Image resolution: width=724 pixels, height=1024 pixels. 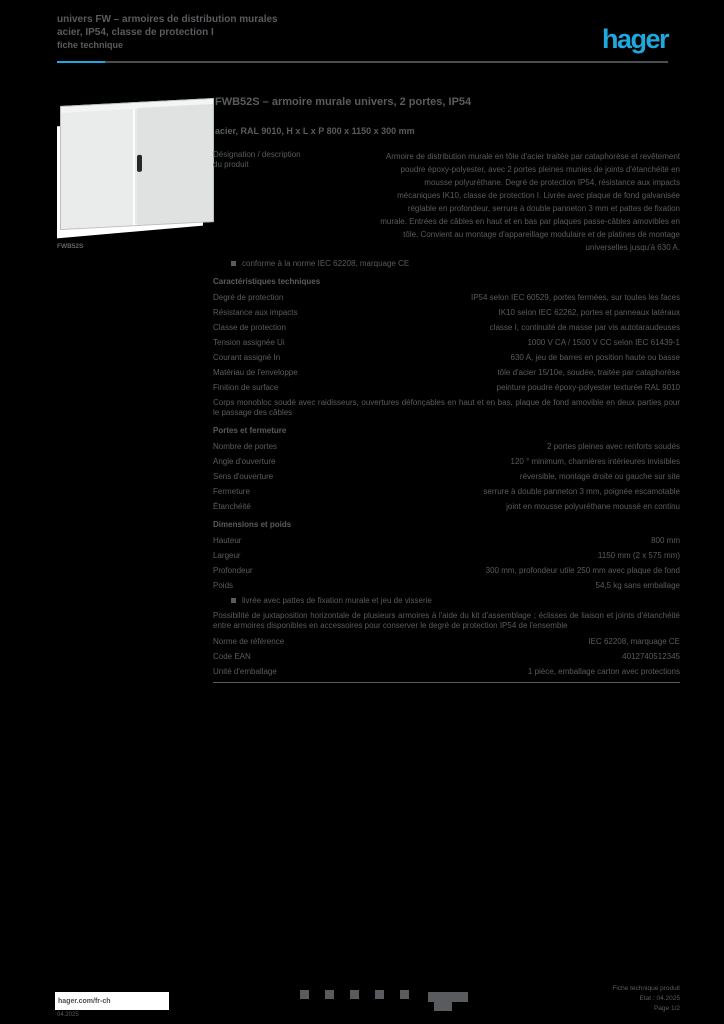 What do you see at coordinates (446, 541) in the screenshot?
I see `spec-row: Hauteur 800 mm` at bounding box center [446, 541].